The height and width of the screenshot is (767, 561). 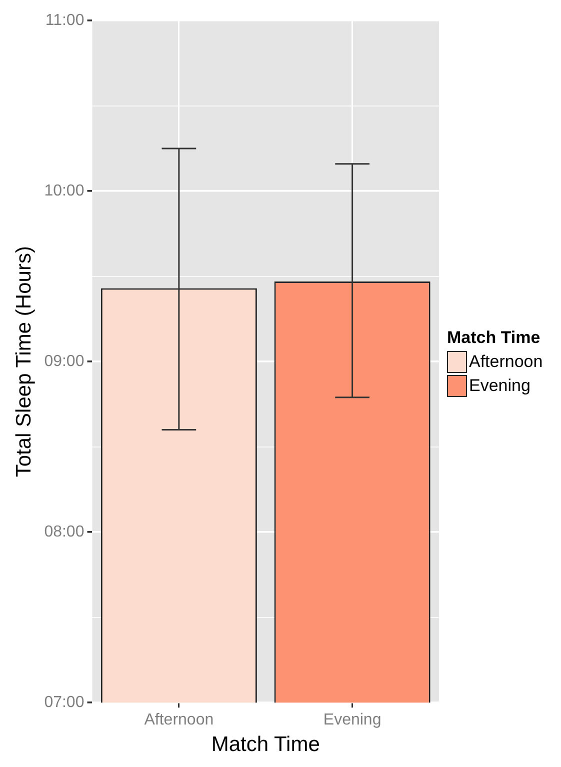 What do you see at coordinates (64, 361) in the screenshot?
I see `y-tick-label: 09:00` at bounding box center [64, 361].